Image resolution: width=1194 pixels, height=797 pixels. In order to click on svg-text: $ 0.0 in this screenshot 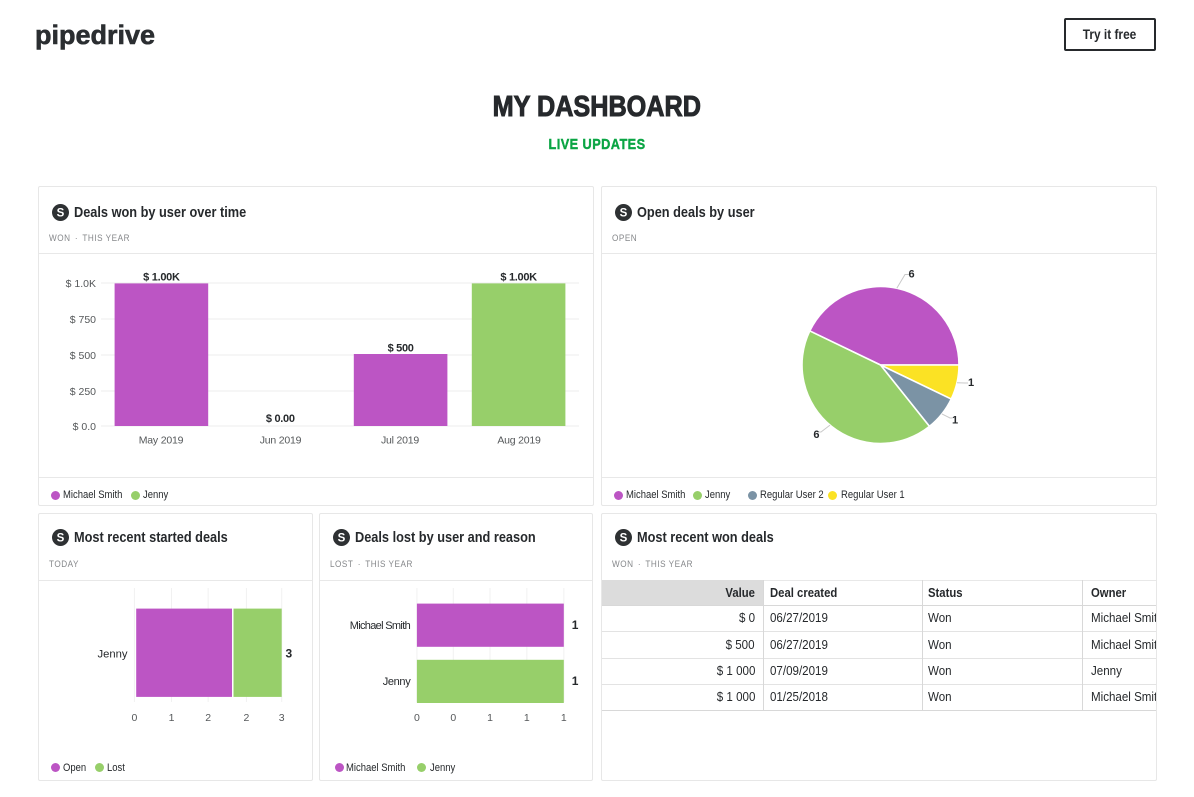, I will do `click(85, 427)`.